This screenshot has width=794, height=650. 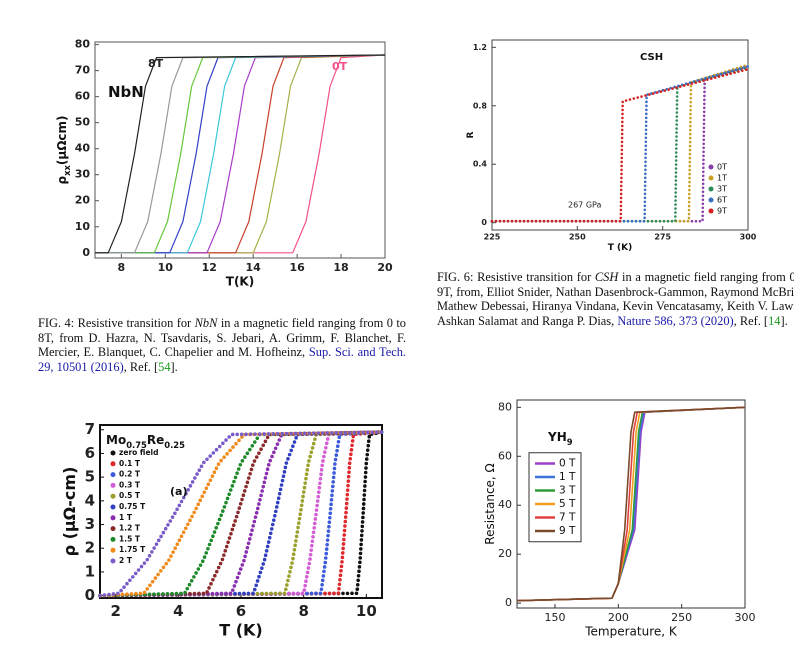 I want to click on caption-text: FIG. 6: Resistive transition for, so click(x=516, y=277).